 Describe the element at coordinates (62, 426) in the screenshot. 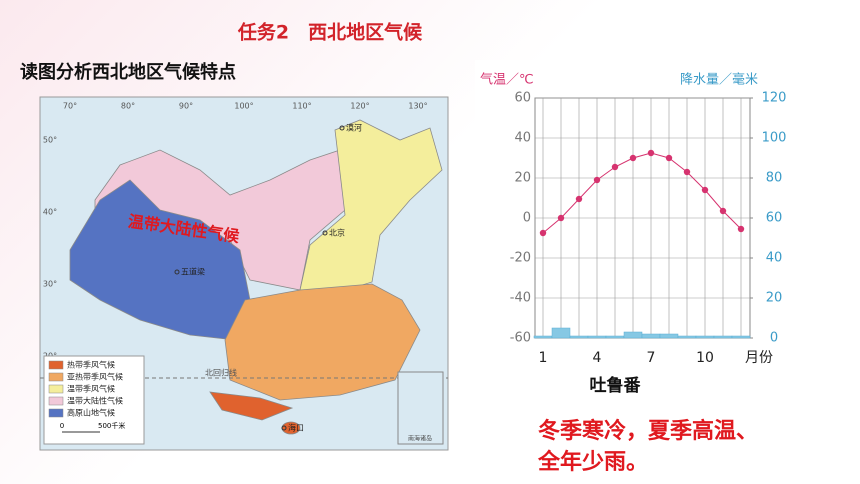

I see `scale-label: 0` at that location.